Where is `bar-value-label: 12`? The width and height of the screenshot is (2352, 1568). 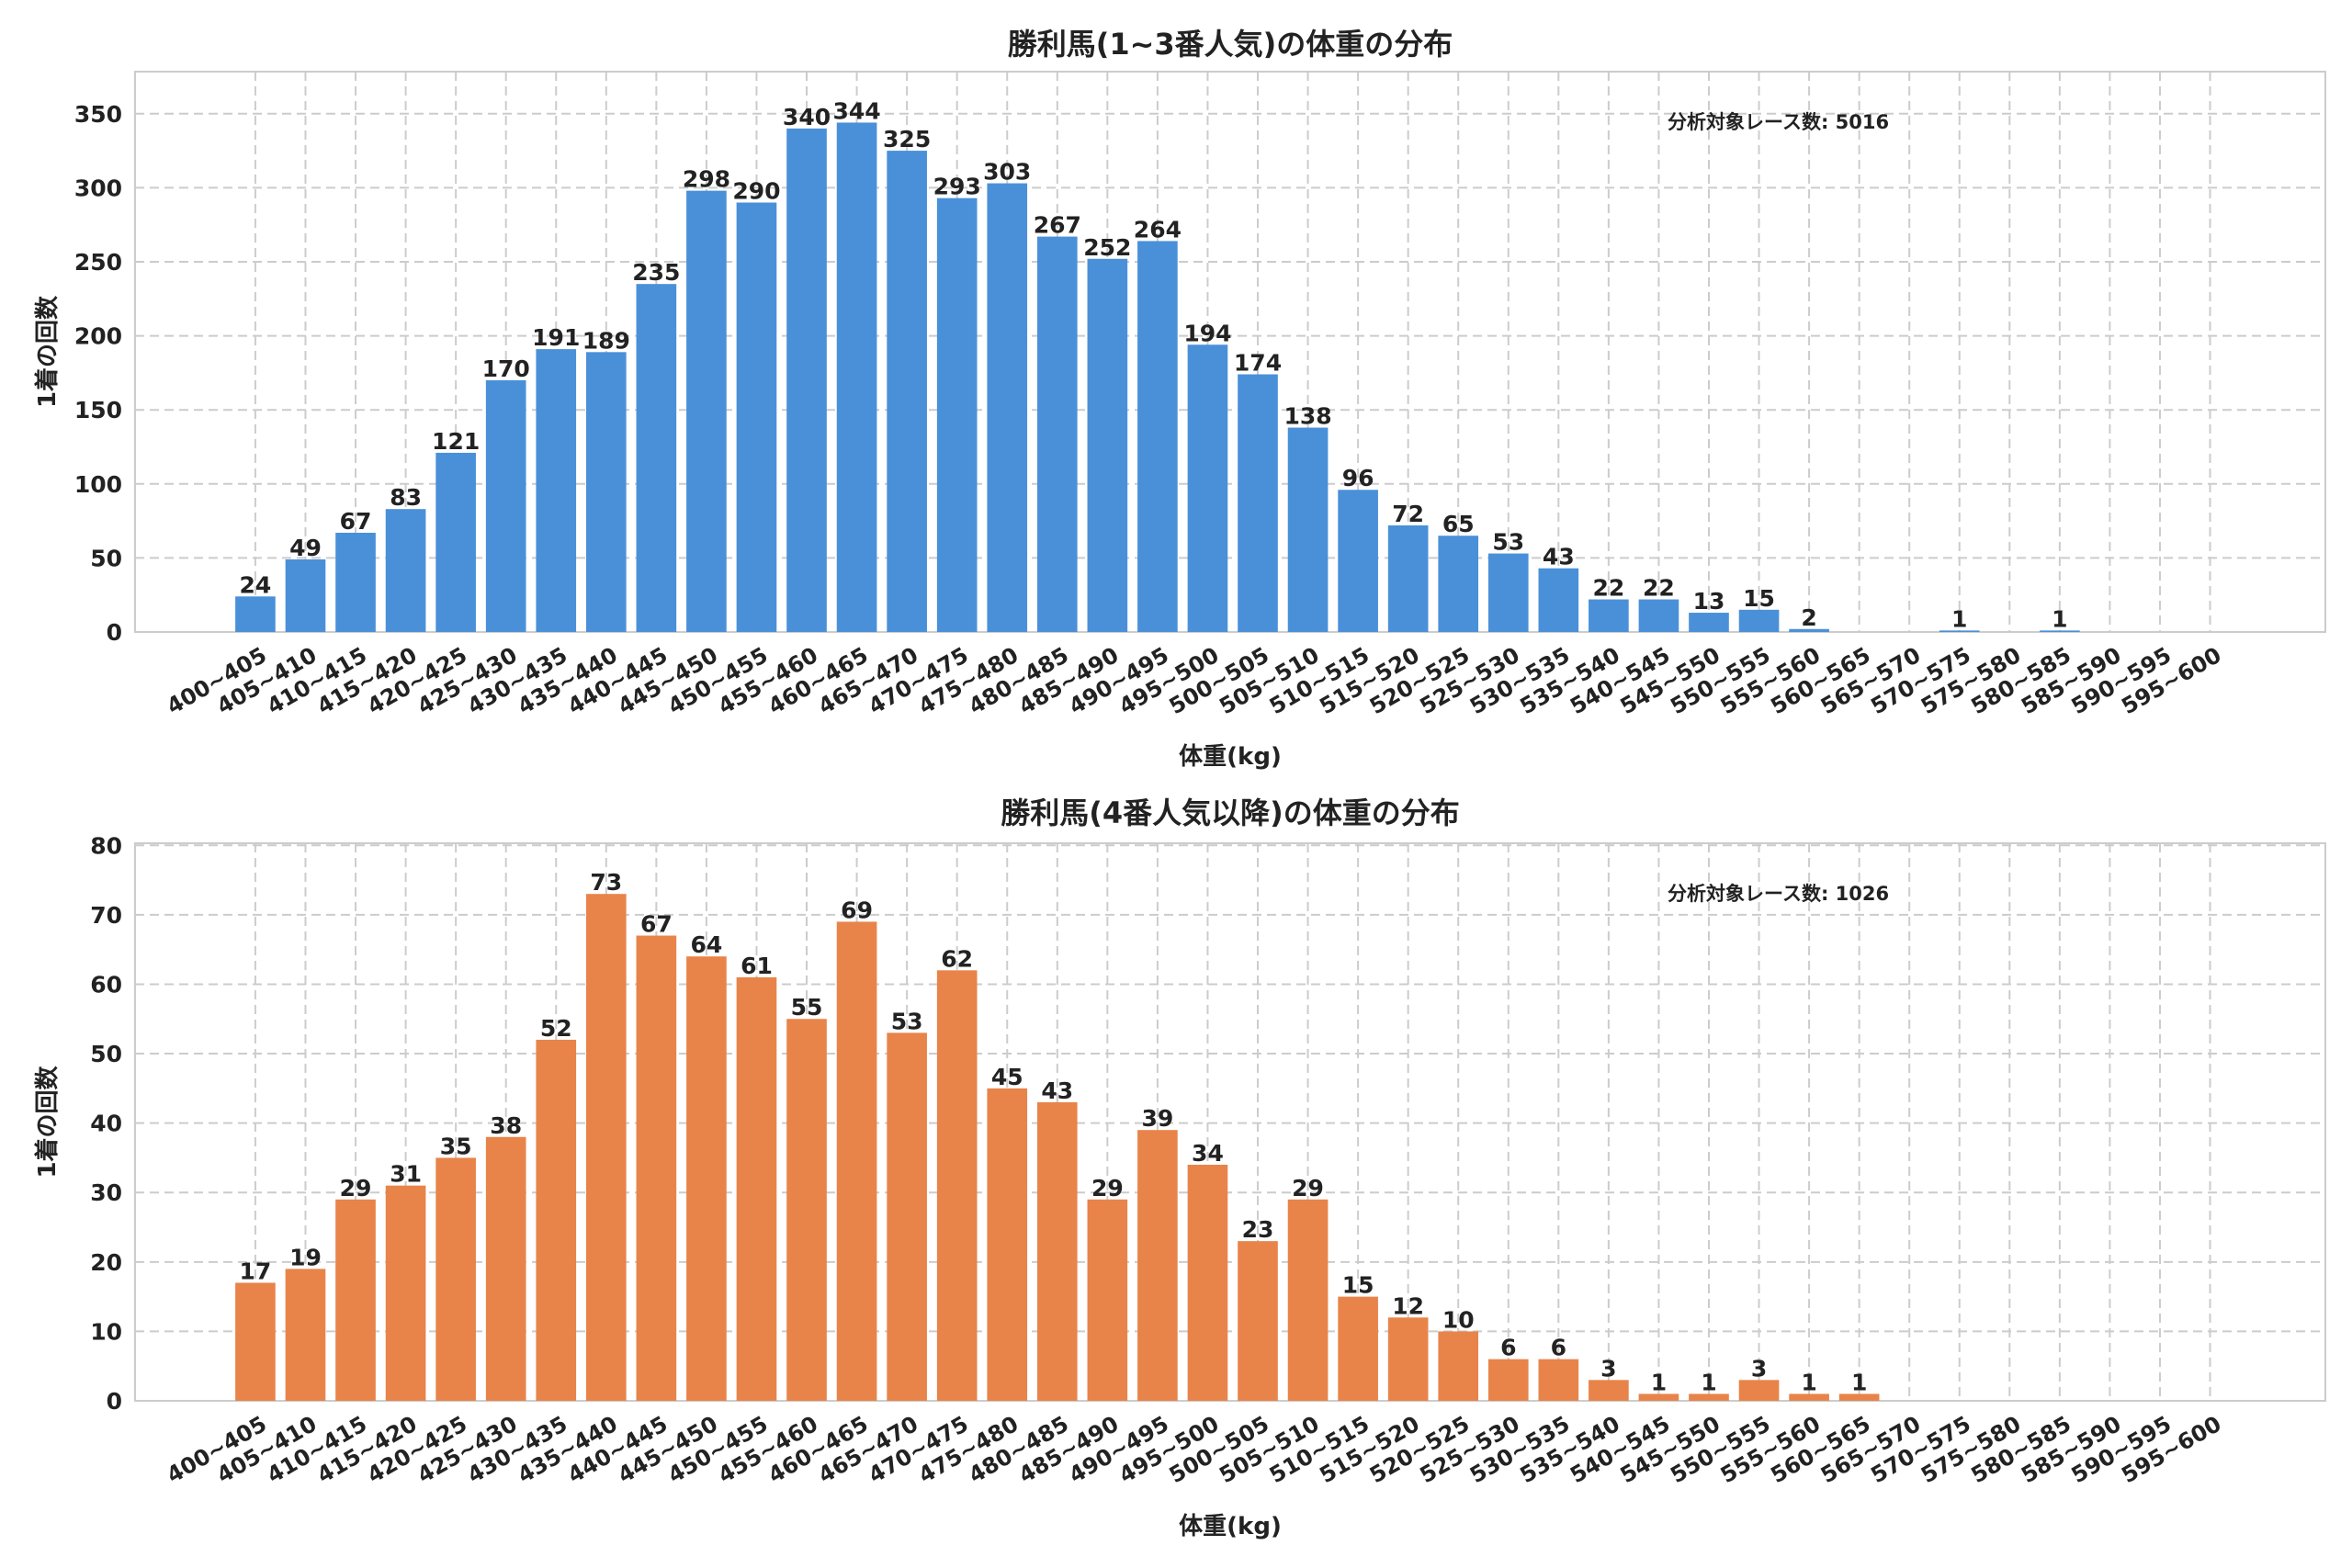 bar-value-label: 12 is located at coordinates (1408, 1305).